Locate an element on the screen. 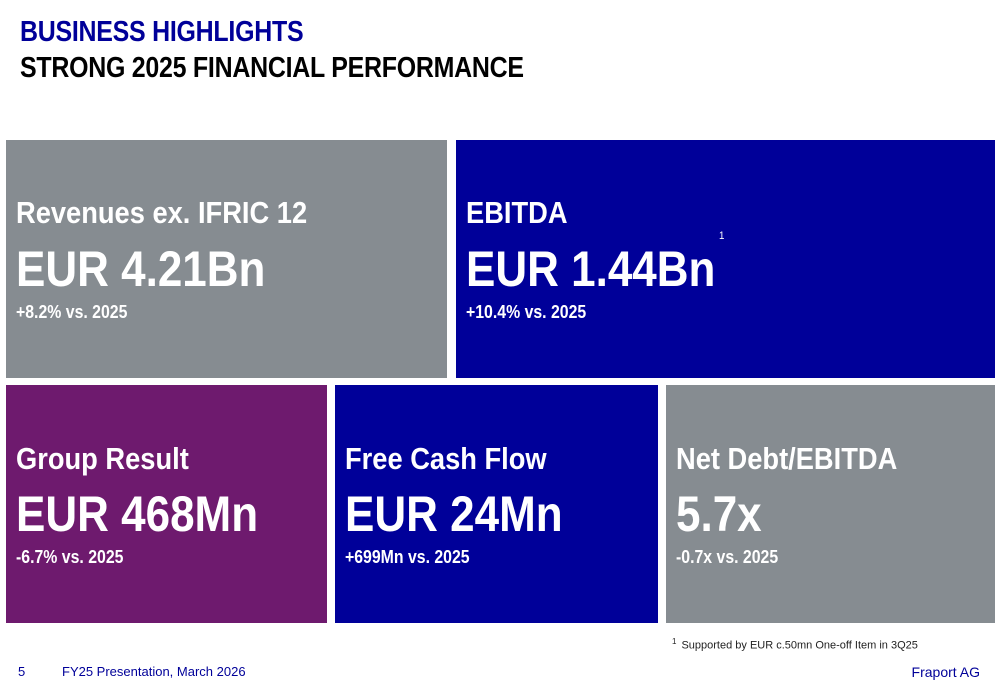  tile-free-cash-flow: Free Cash Flow EUR 24Mn +699Mn vs. 2025 is located at coordinates (496, 504).